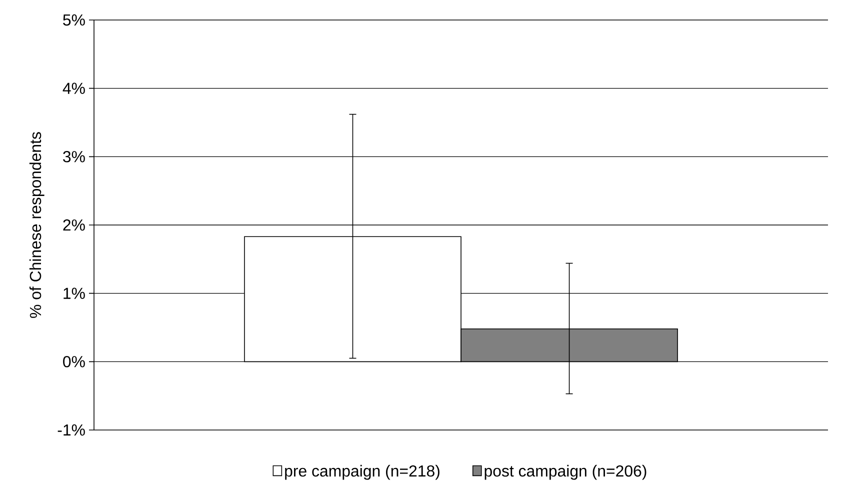  What do you see at coordinates (565, 472) in the screenshot?
I see `legend-label: post campaign (n=206)` at bounding box center [565, 472].